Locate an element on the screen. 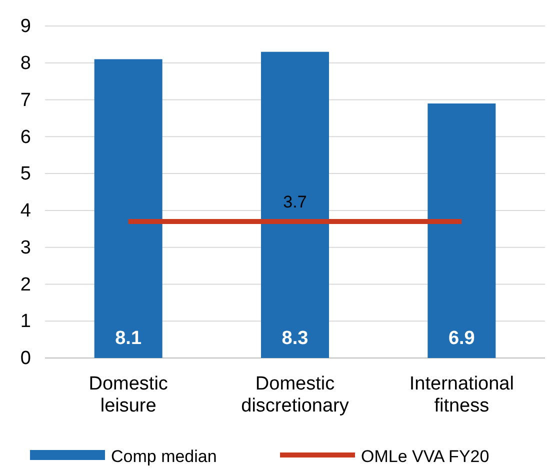 This screenshot has height=471, width=547. x-tick-label: Domestic discretionary is located at coordinates (295, 394).